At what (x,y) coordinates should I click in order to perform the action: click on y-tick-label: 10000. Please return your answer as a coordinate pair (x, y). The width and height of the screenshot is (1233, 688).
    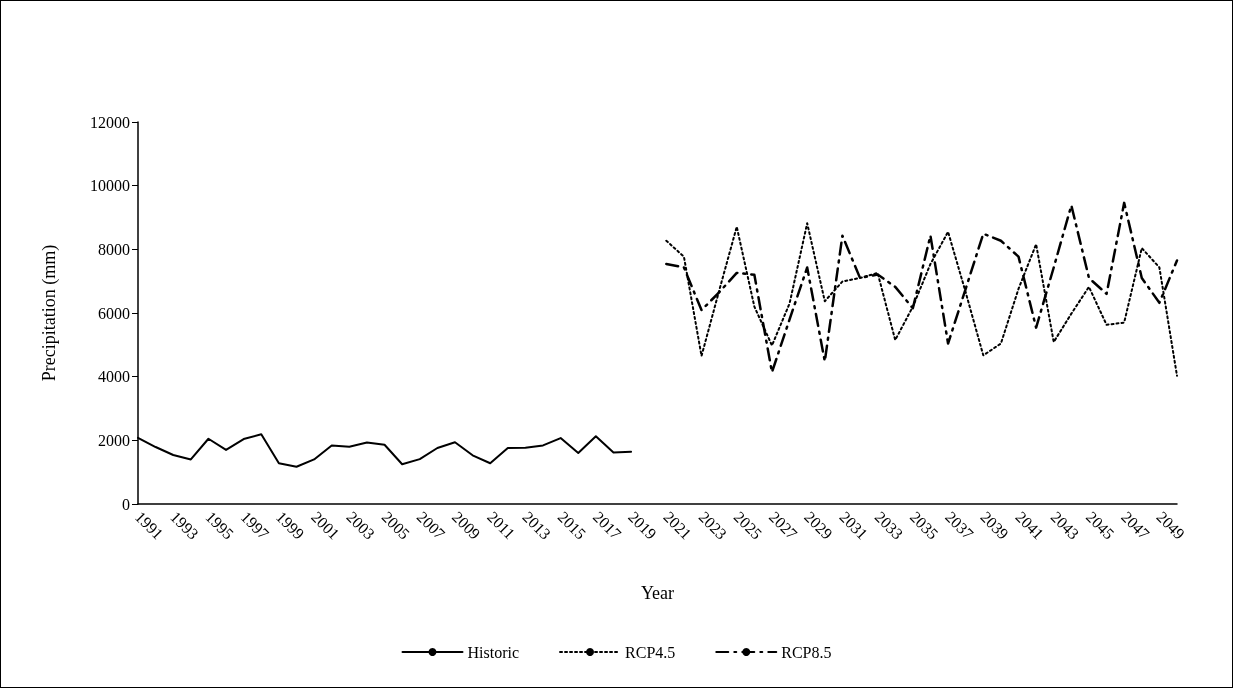
    Looking at the image, I should click on (110, 186).